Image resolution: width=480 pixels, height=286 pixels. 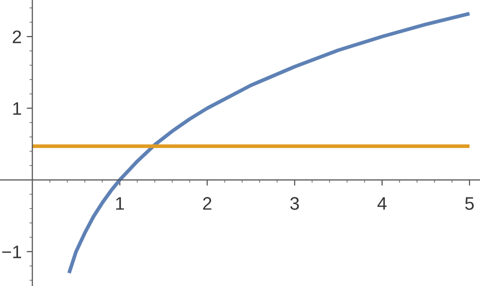 What do you see at coordinates (207, 203) in the screenshot?
I see `x-tick-label: 2` at bounding box center [207, 203].